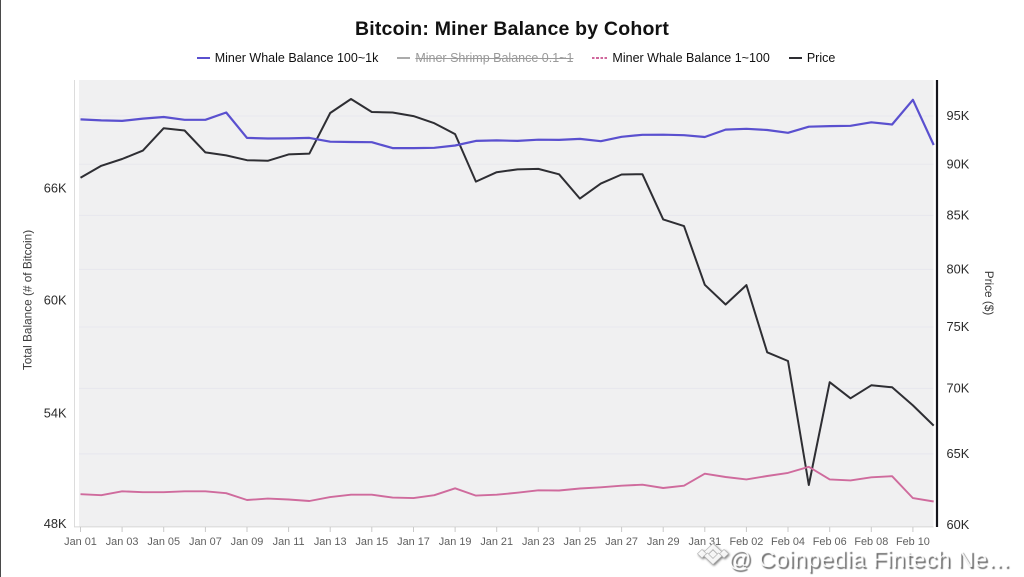 This screenshot has width=1024, height=577. What do you see at coordinates (958, 115) in the screenshot?
I see `svg-text: 95K` at bounding box center [958, 115].